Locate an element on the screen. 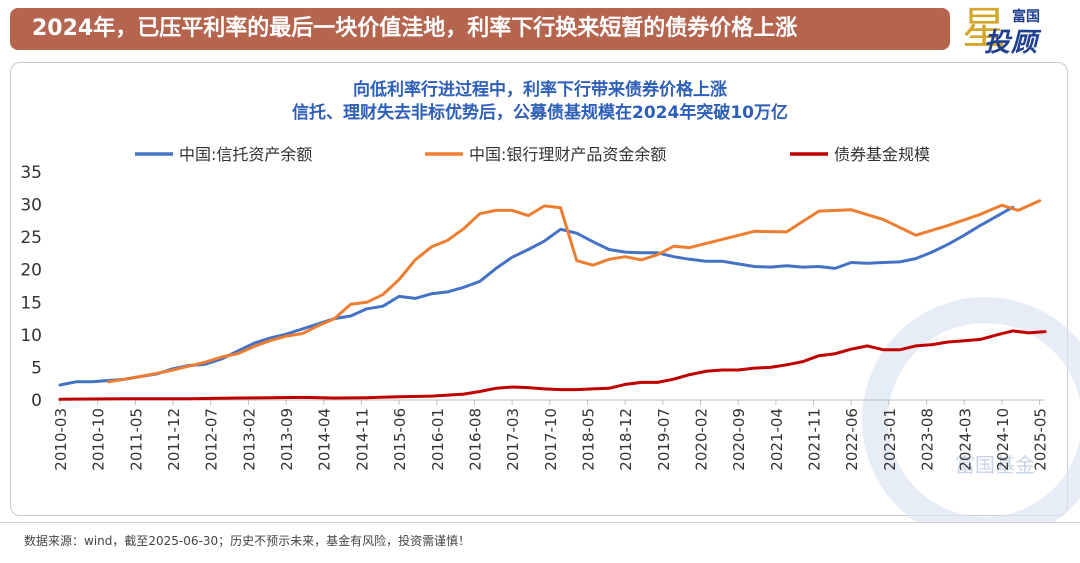 The width and height of the screenshot is (1080, 563). x-tick-label: 2022-06 is located at coordinates (852, 439).